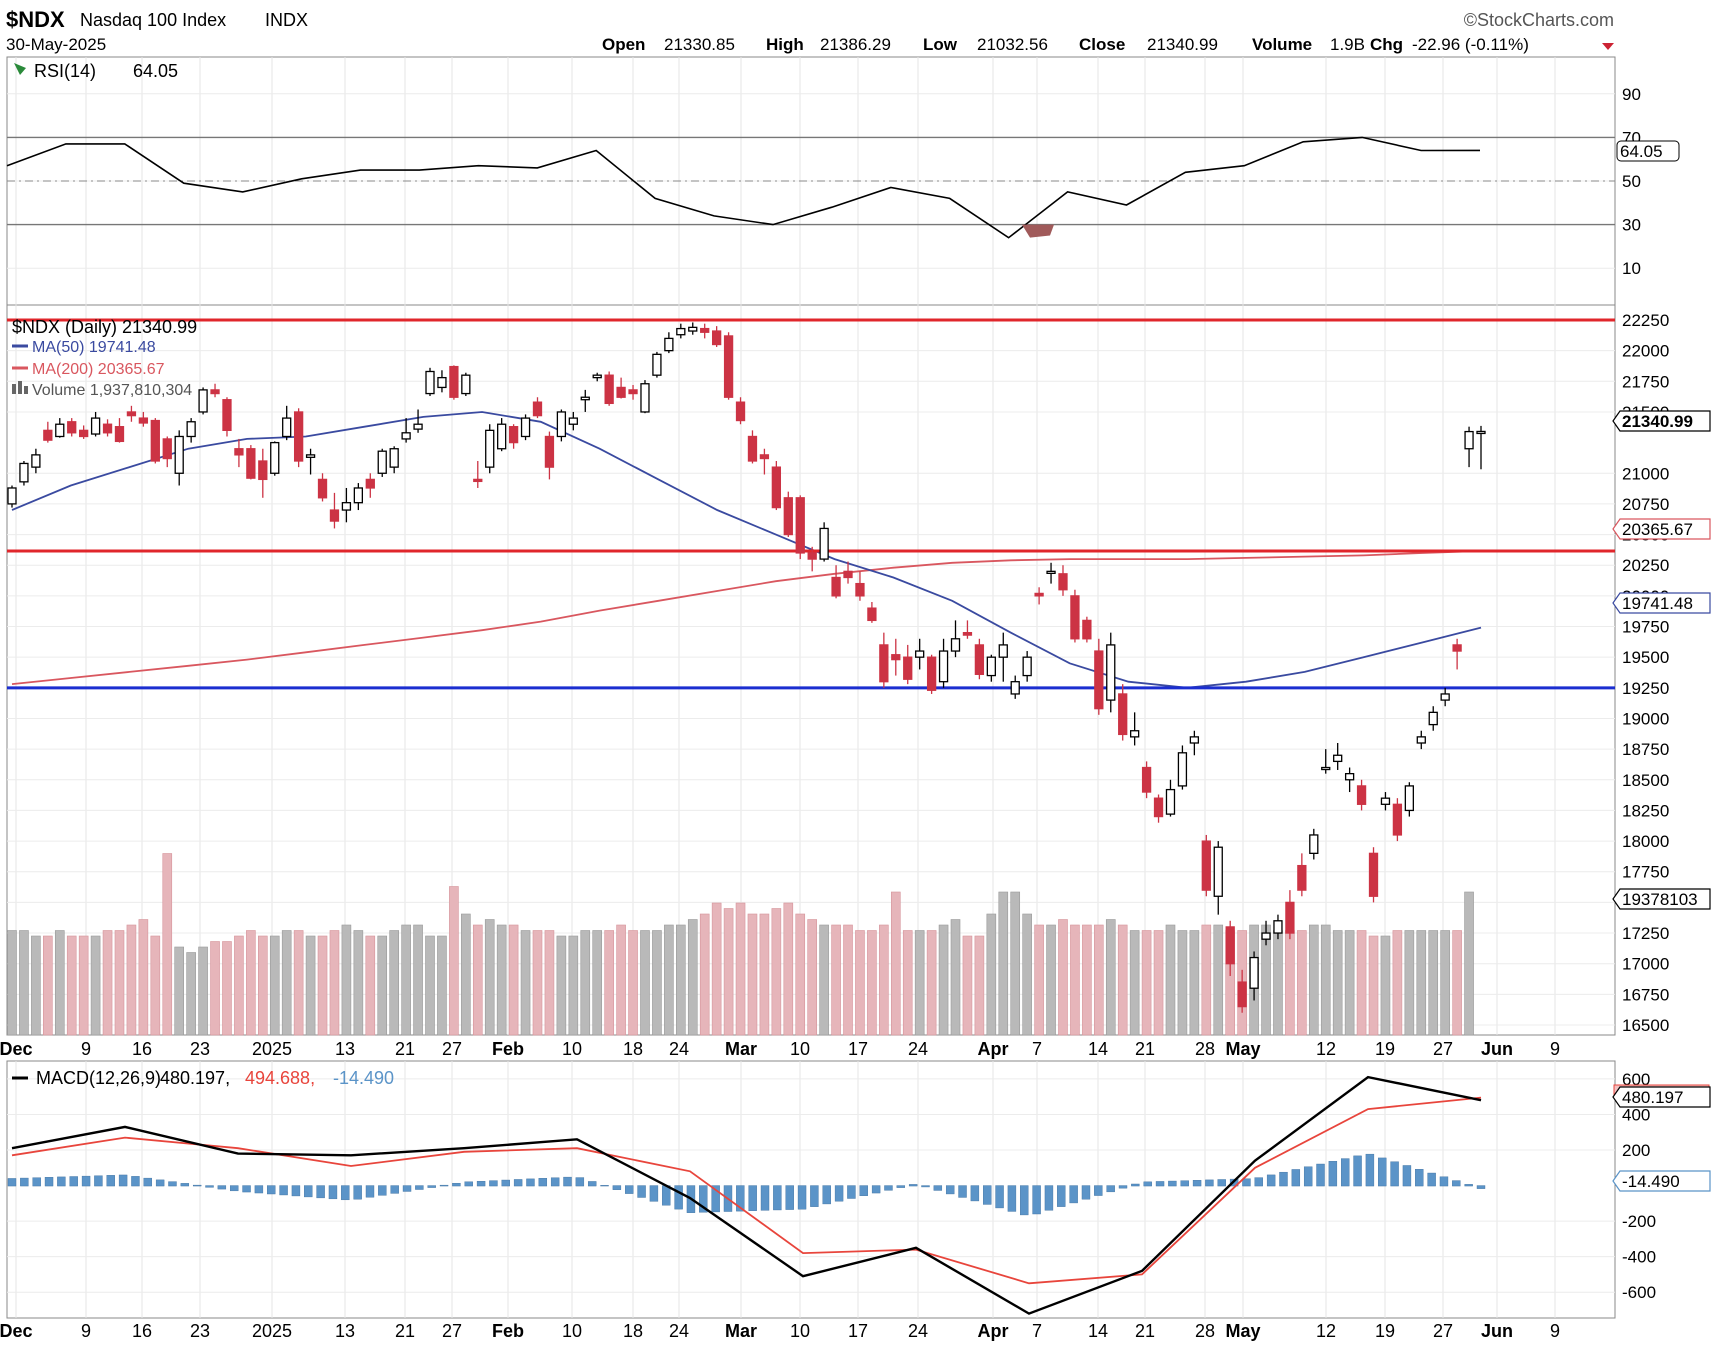 Image resolution: width=1716 pixels, height=1351 pixels. What do you see at coordinates (743, 187) in the screenshot?
I see `rsi-line` at bounding box center [743, 187].